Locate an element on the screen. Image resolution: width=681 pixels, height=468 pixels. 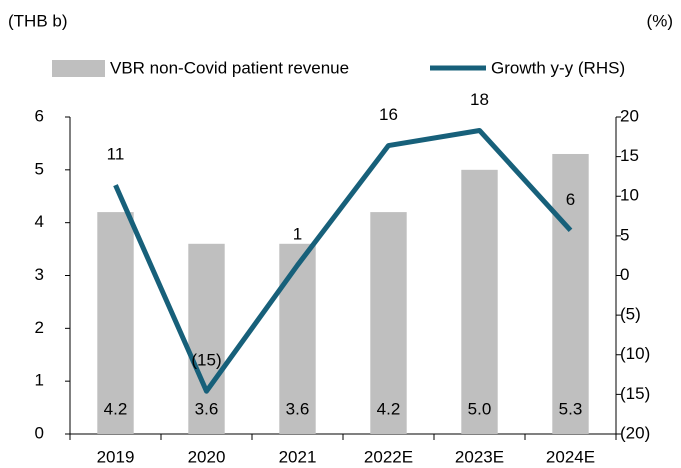
line-value-label: 6 is located at coordinates (570, 199).